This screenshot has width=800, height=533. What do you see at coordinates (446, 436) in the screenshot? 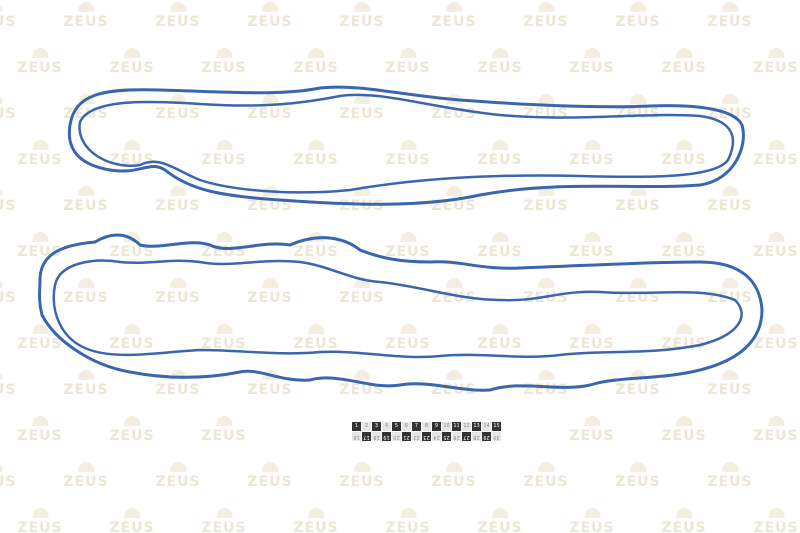
I see `ruler-cell: 25` at bounding box center [446, 436].